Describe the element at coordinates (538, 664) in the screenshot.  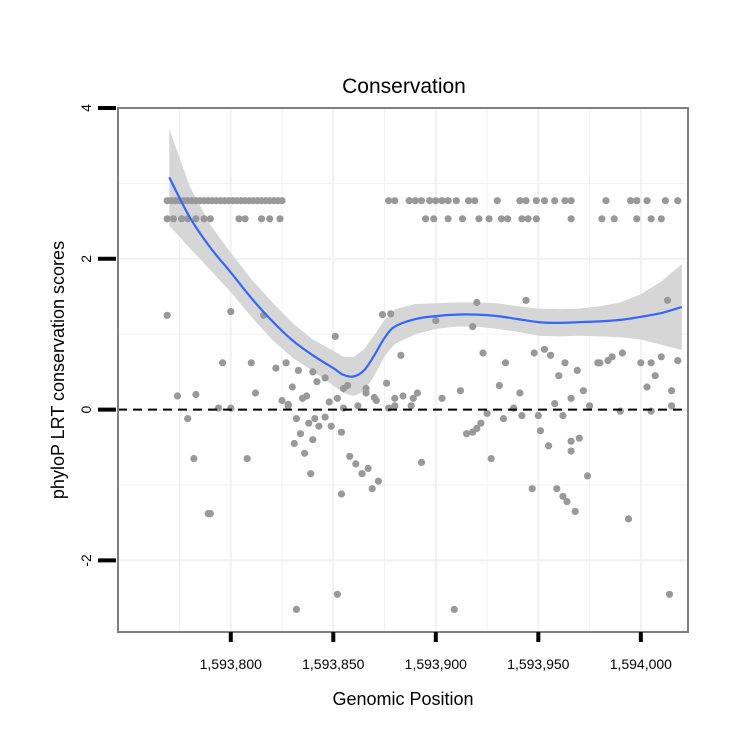
I see `x-tick-label: 1,593,950` at that location.